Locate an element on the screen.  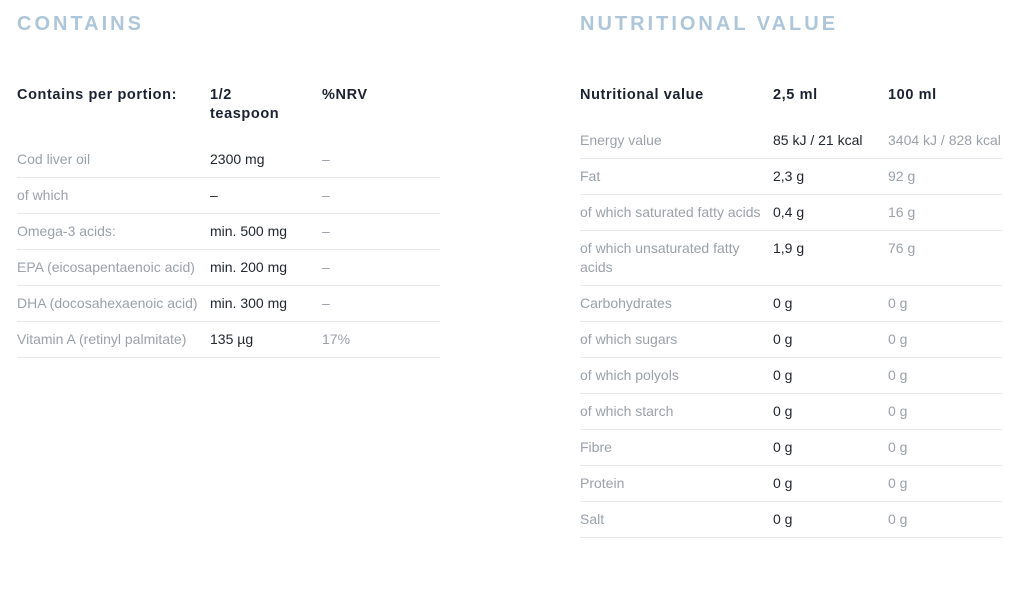
table-row: Protein 0 g 0 g is located at coordinates (791, 484).